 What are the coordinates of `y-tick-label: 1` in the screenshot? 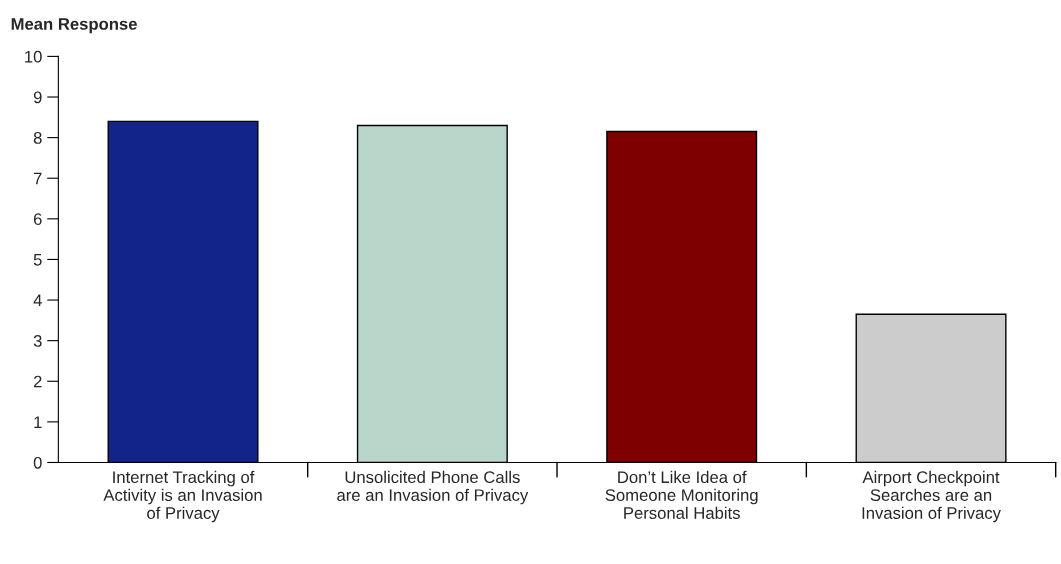 It's located at (38, 422).